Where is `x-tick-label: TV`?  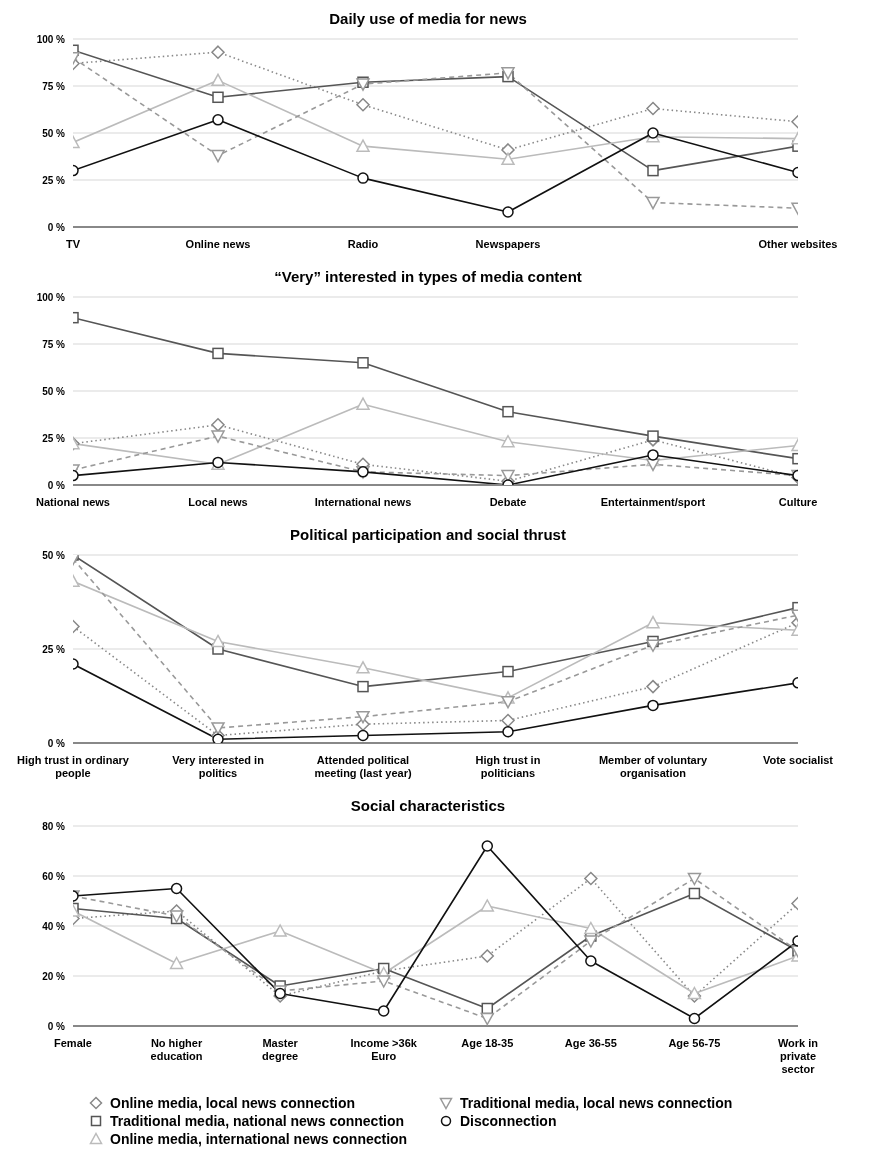 x-tick-label: TV is located at coordinates (73, 244).